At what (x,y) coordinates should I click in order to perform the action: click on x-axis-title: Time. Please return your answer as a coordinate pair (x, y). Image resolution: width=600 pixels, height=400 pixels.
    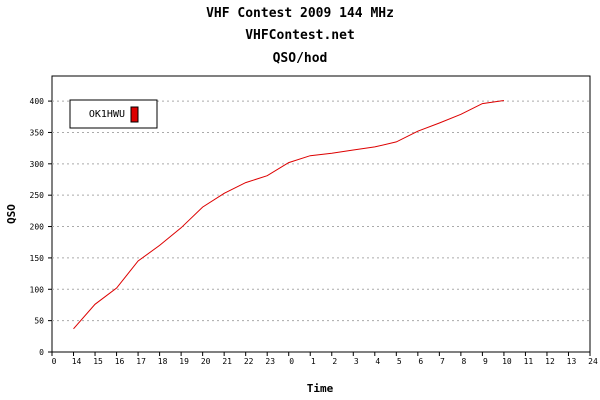
    Looking at the image, I should click on (320, 388).